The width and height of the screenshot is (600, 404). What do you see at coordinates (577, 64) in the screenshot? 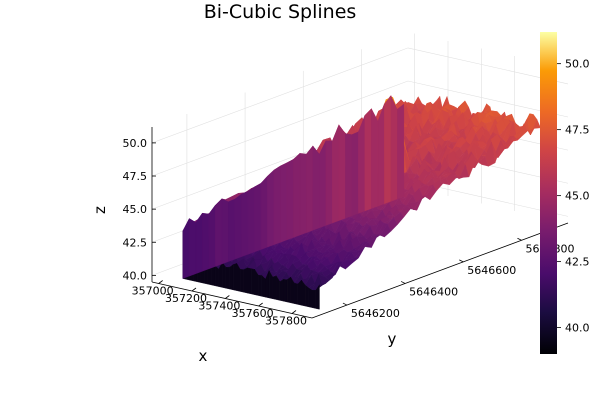
I see `colorbar-tick-label: 50.0` at bounding box center [577, 64].